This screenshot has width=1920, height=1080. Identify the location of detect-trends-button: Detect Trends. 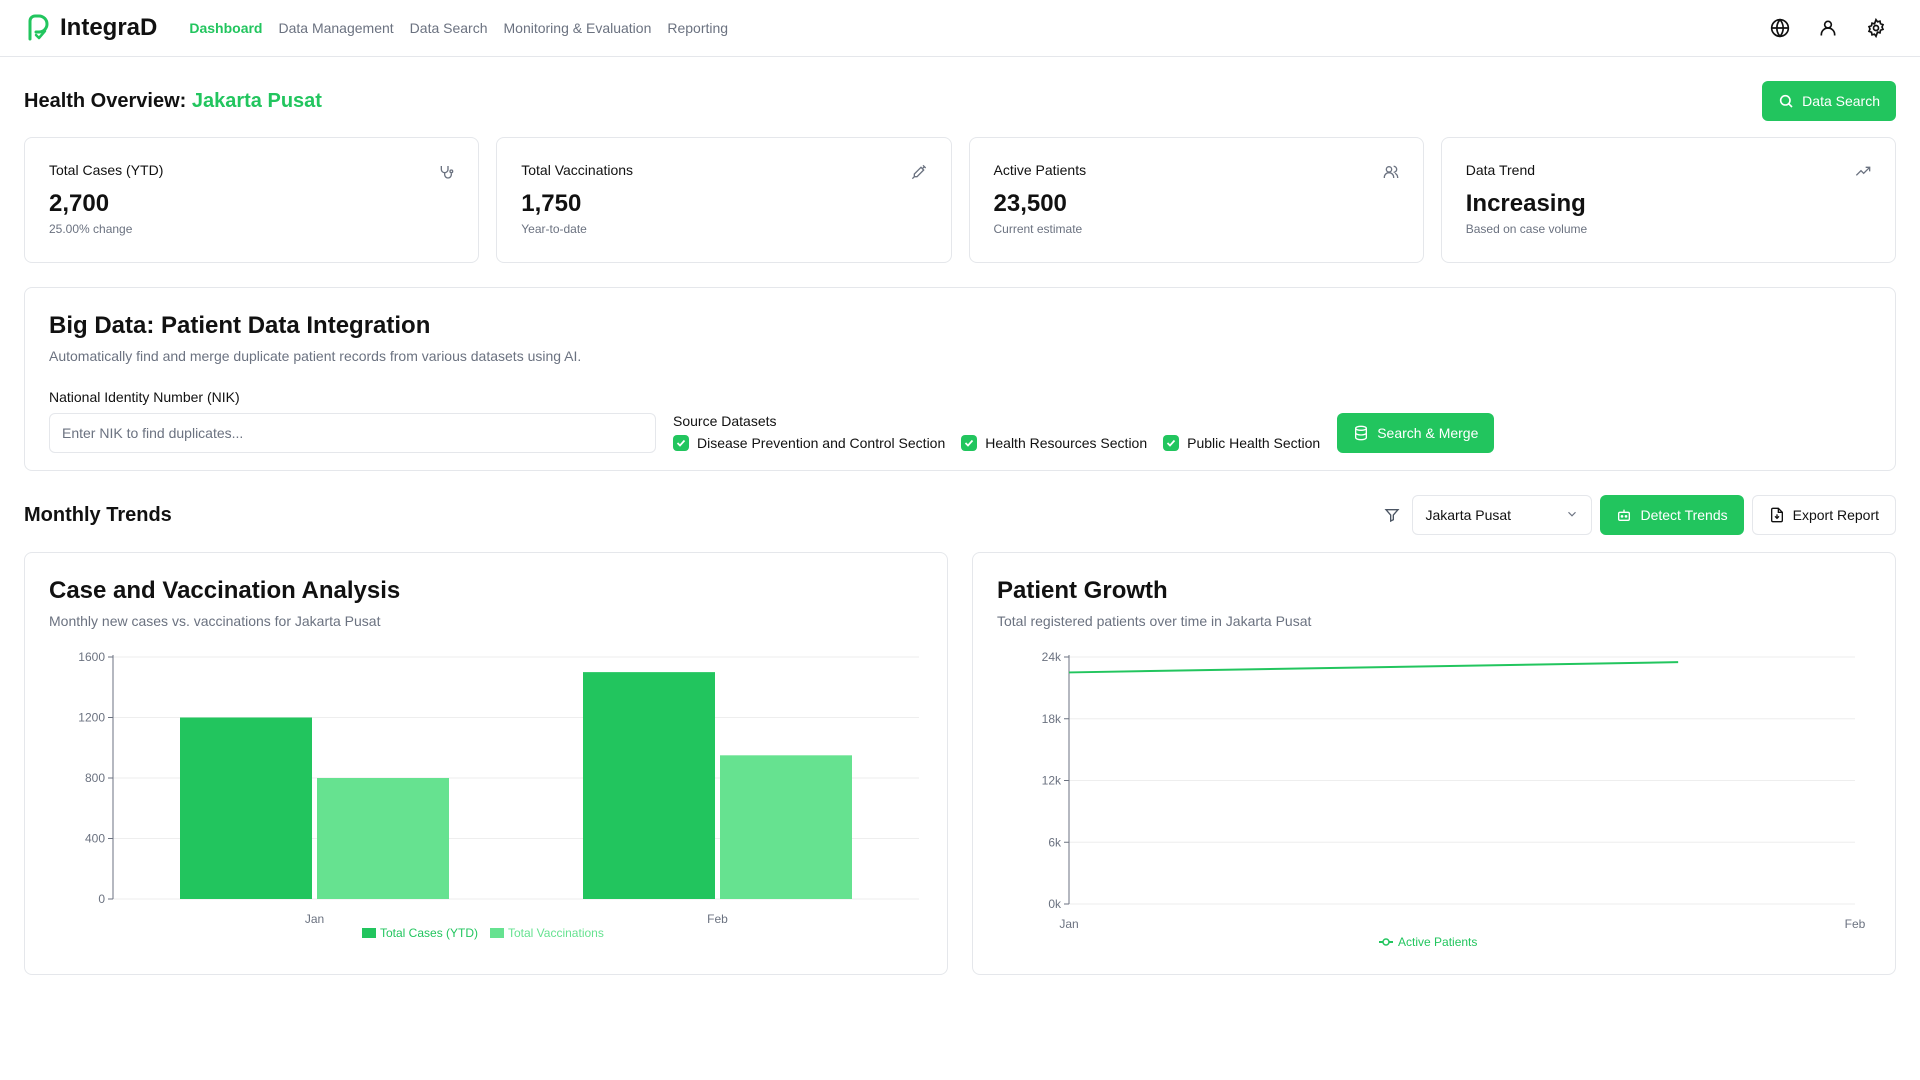
(1672, 515).